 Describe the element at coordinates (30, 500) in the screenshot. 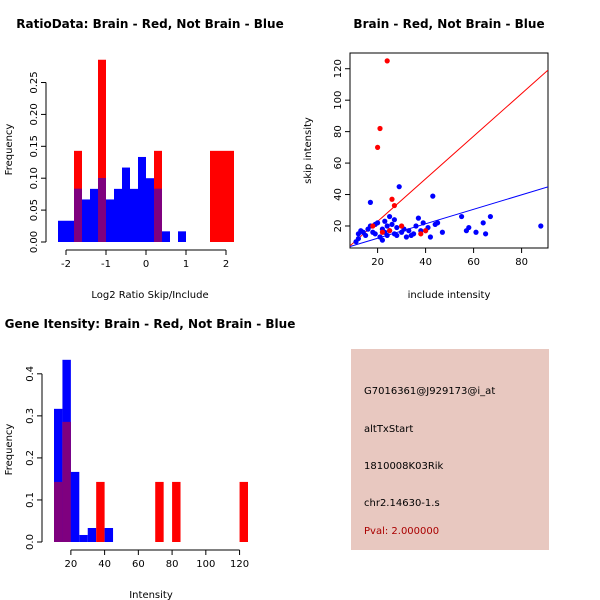

I see `intensity-y-tick-label: 0.1` at that location.